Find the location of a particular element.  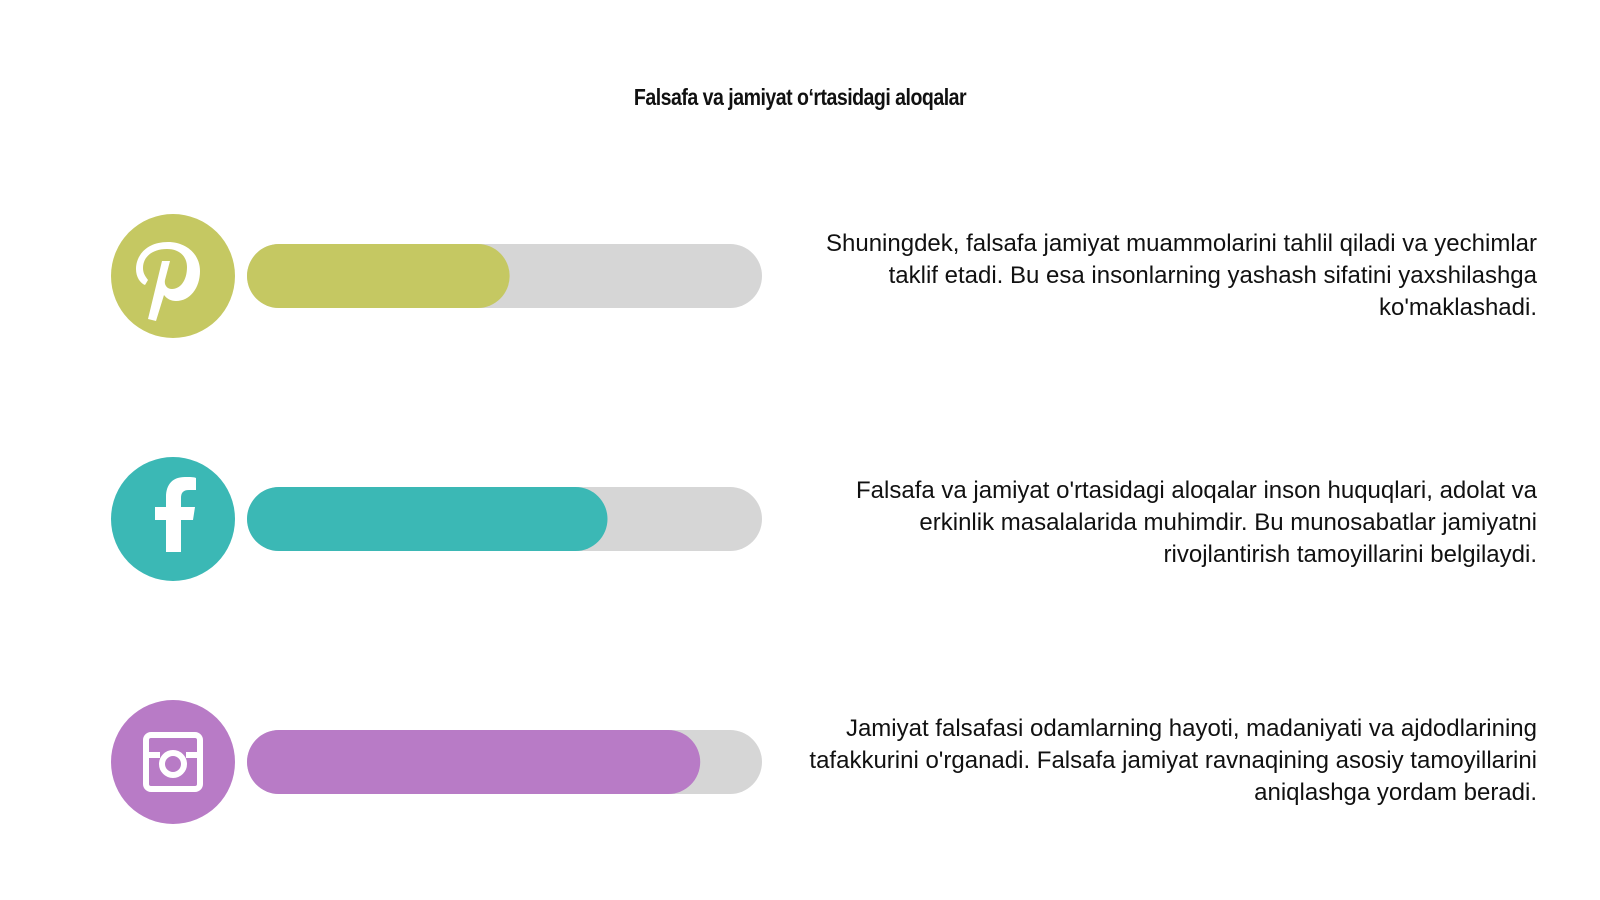

instagram-glyph is located at coordinates (173, 762).